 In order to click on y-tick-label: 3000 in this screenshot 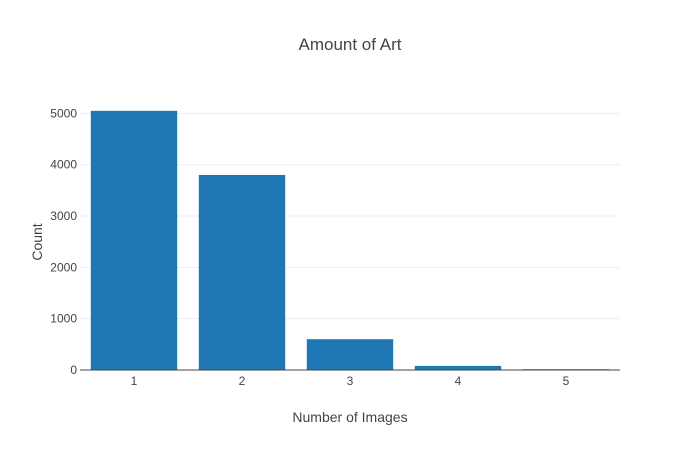, I will do `click(63, 216)`.